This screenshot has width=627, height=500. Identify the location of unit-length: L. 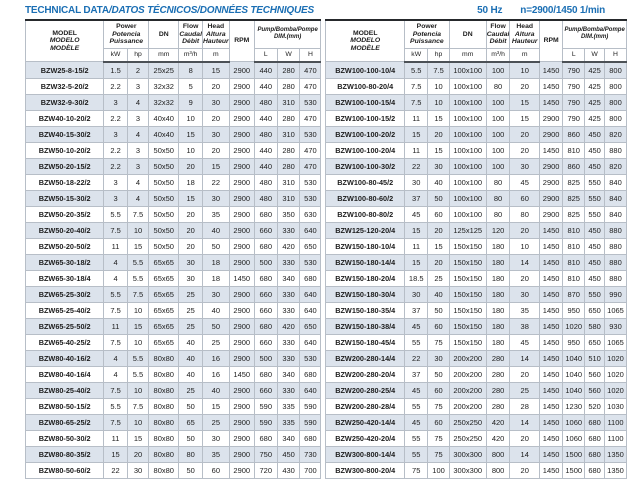
(265, 55).